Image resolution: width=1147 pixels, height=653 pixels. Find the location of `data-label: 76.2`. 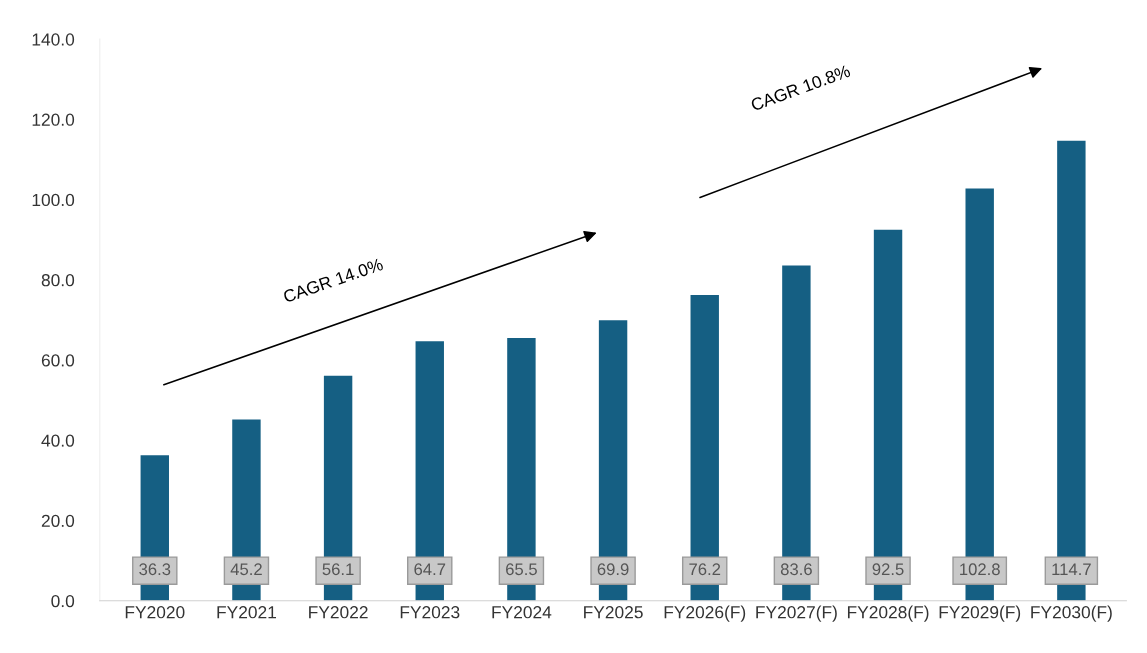

data-label: 76.2 is located at coordinates (705, 569).